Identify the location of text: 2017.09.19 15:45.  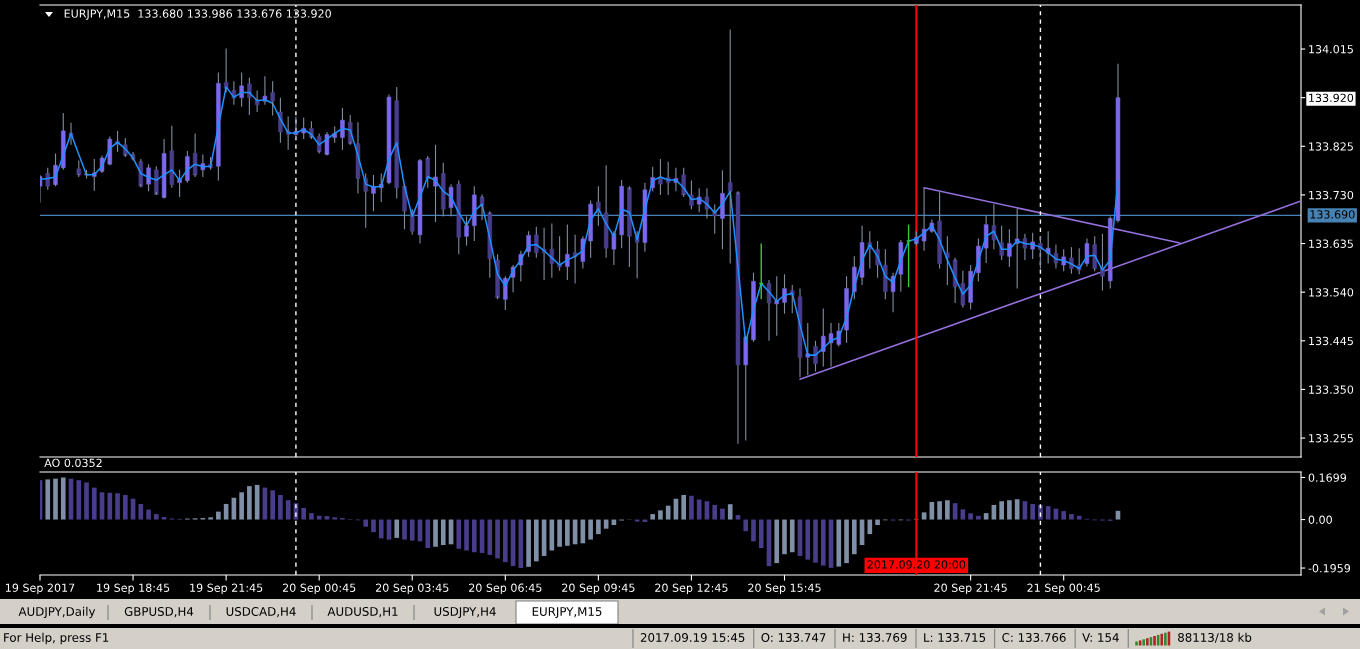
(692, 637).